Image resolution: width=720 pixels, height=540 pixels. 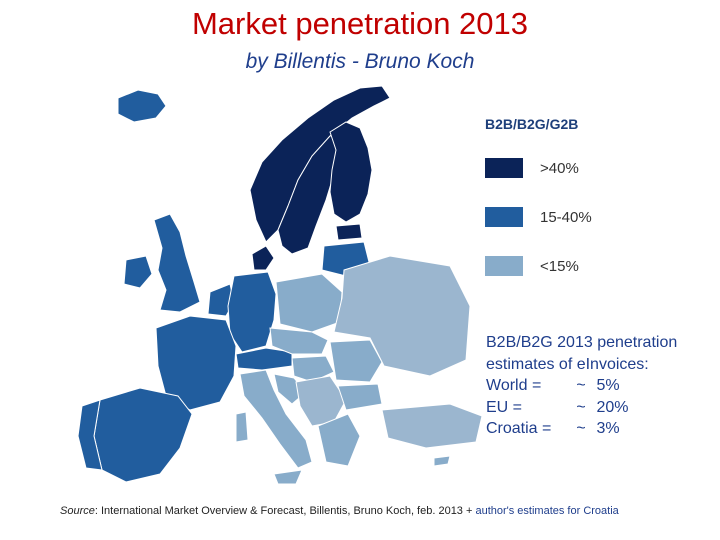 What do you see at coordinates (582, 342) in the screenshot?
I see `estimates-heading-line1: B2B/B2G 2013 penetration` at bounding box center [582, 342].